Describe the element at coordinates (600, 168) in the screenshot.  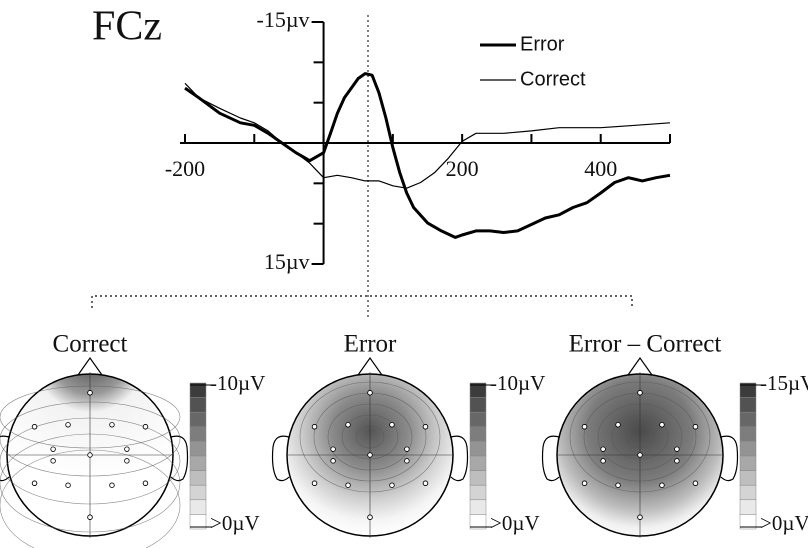
I see `x-tick-label: 400` at that location.